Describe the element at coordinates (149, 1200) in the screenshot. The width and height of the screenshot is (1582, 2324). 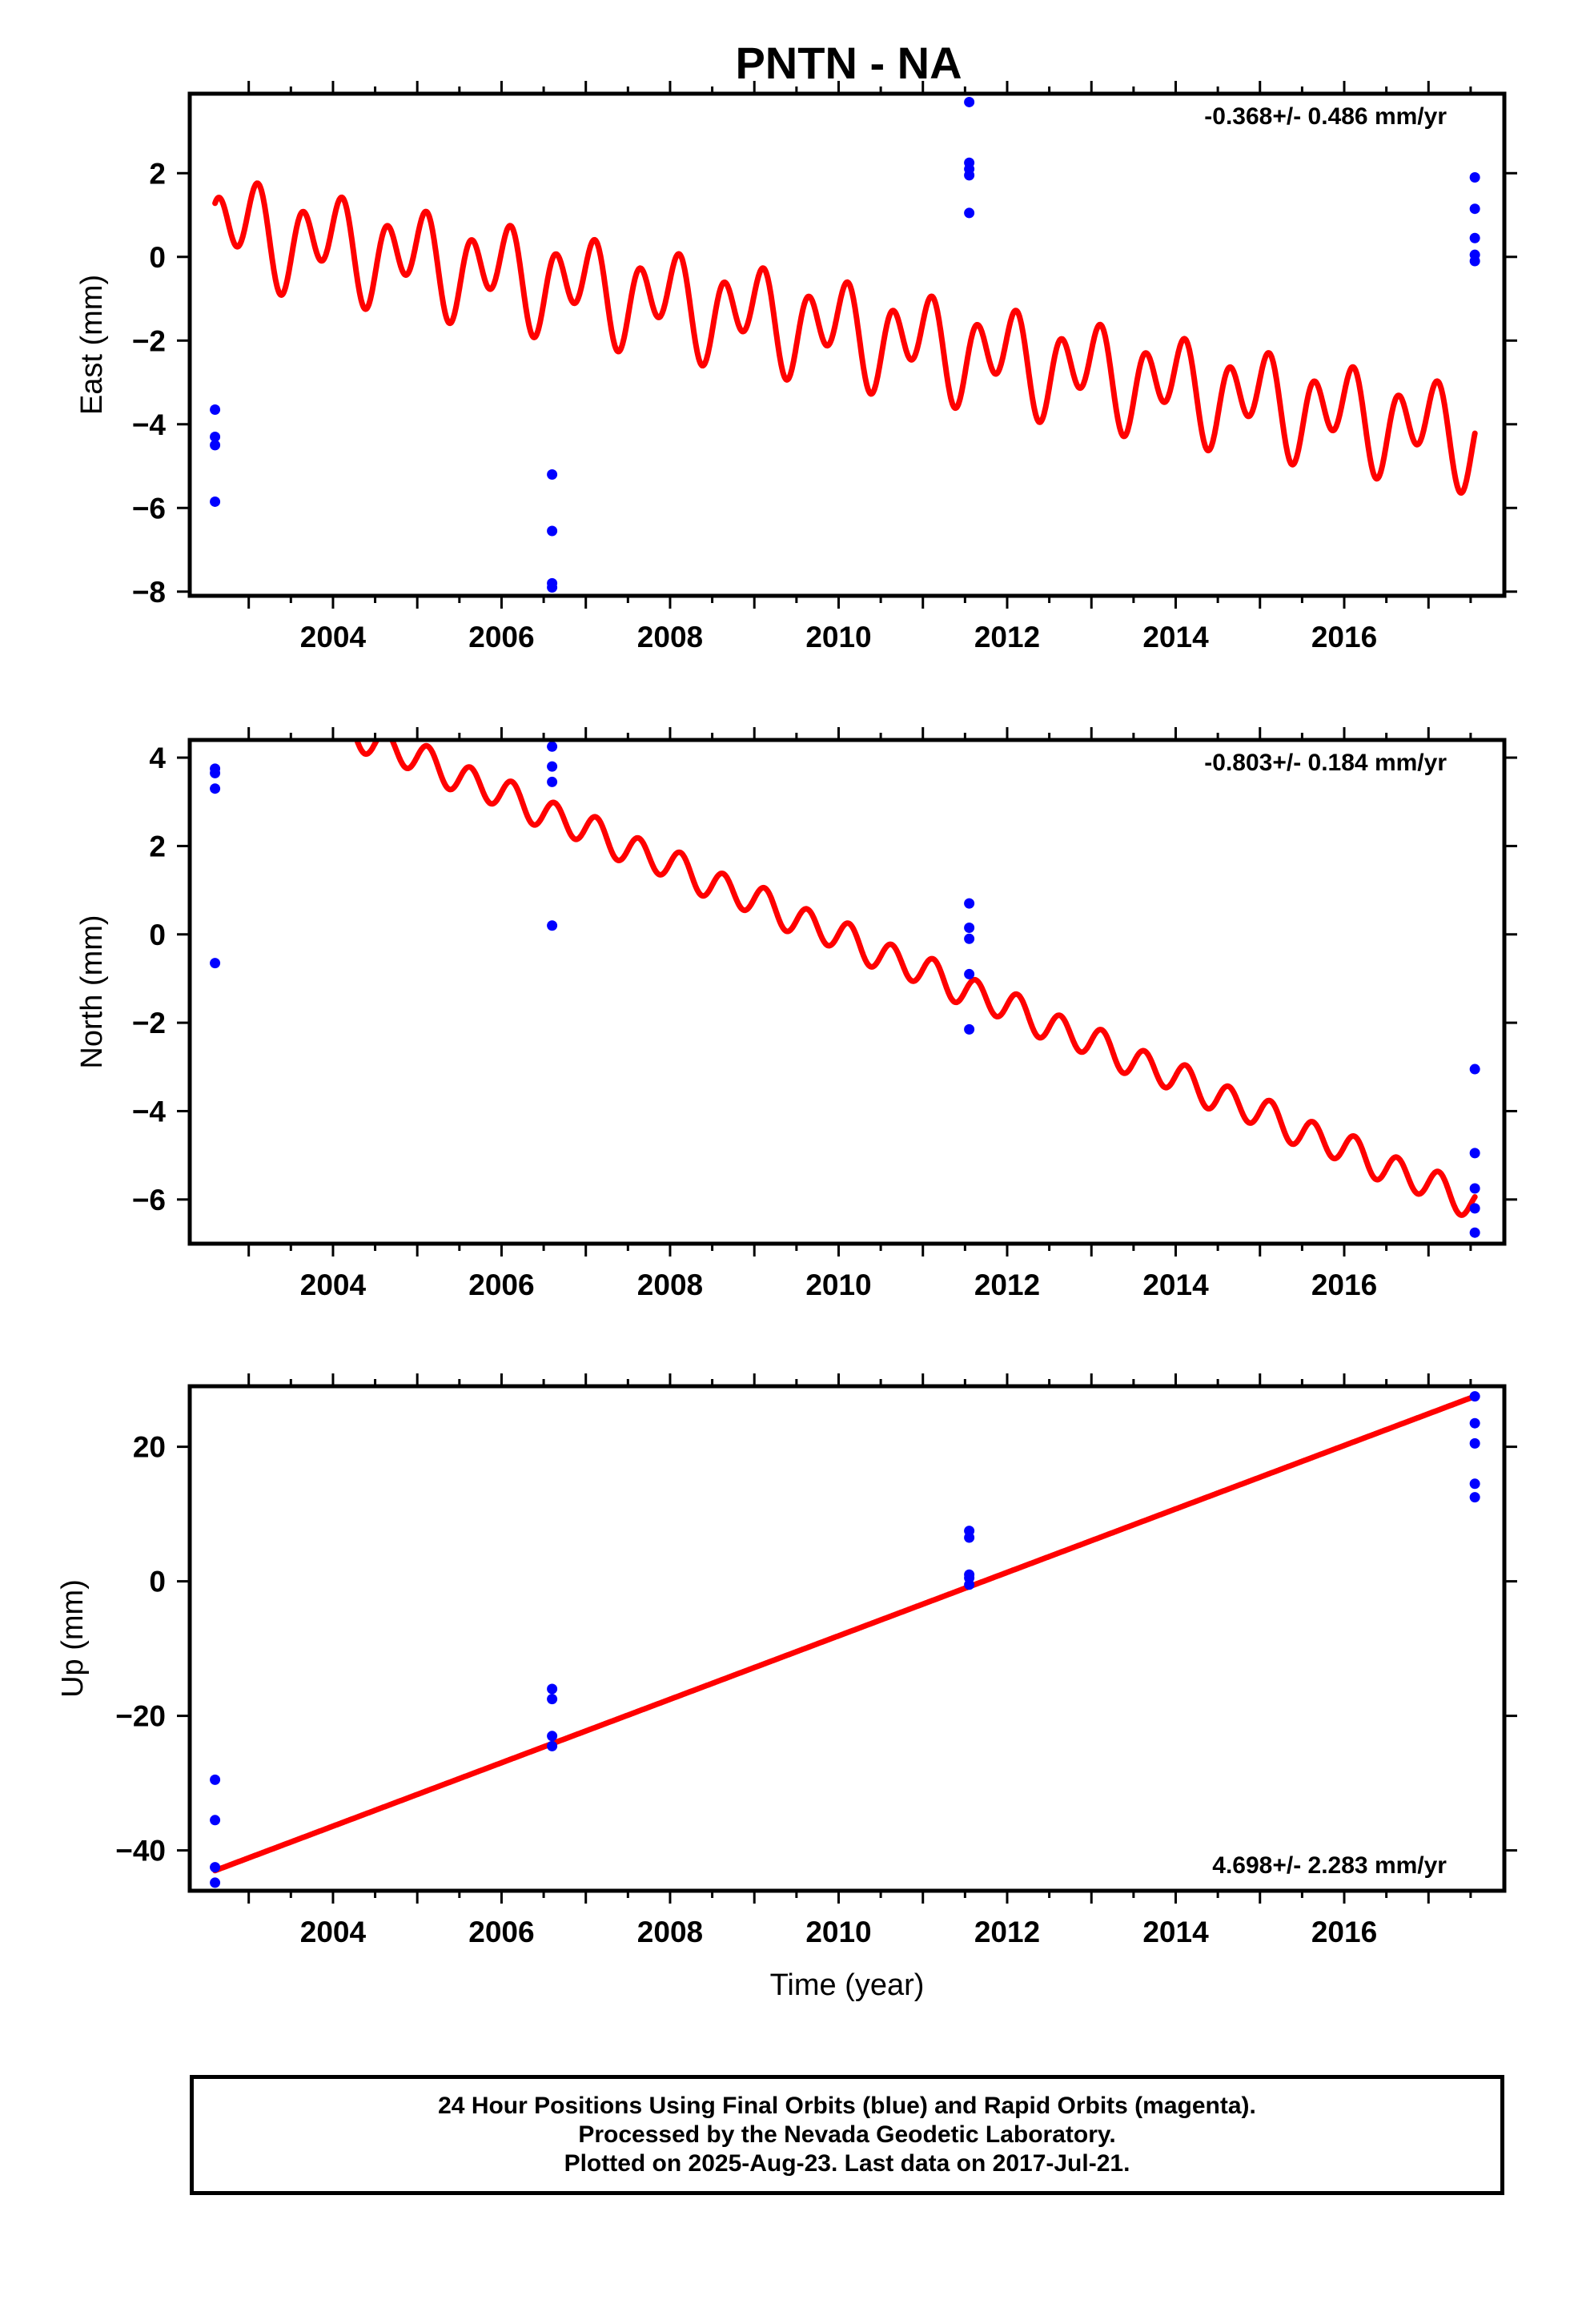
I see `y-tick-label: −6` at that location.